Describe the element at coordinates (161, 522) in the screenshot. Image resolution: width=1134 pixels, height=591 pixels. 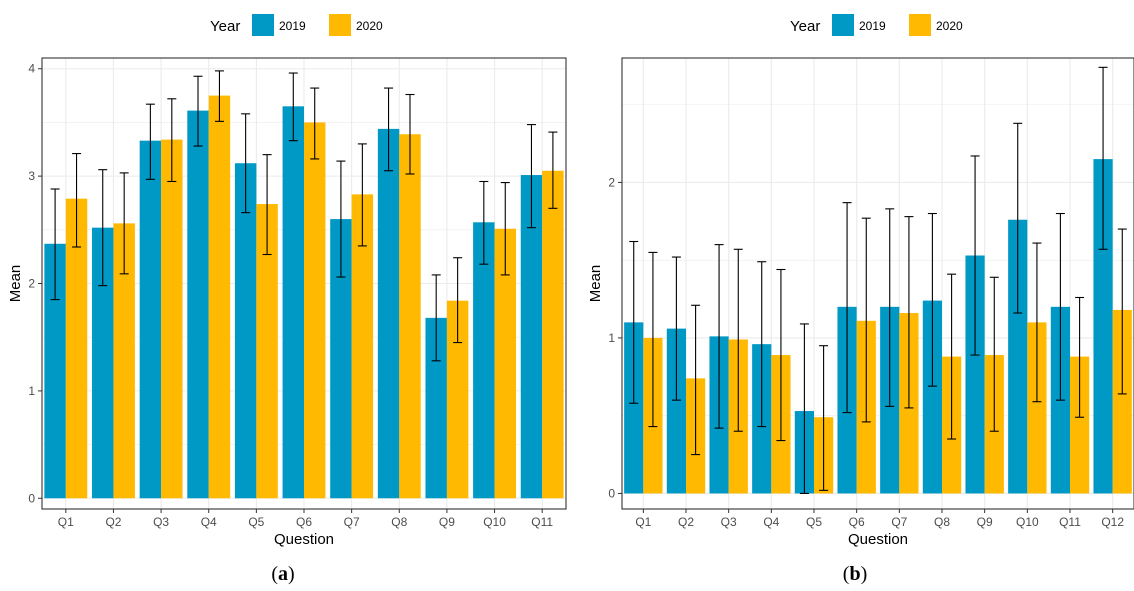
I see `x-tick-label: Q3` at that location.